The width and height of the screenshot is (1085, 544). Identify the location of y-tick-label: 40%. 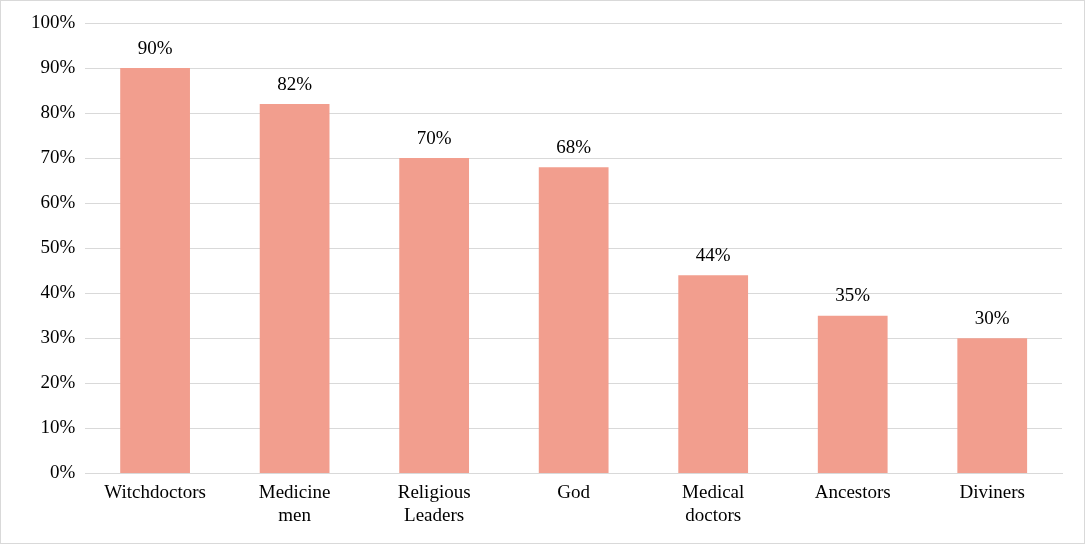
(58, 292).